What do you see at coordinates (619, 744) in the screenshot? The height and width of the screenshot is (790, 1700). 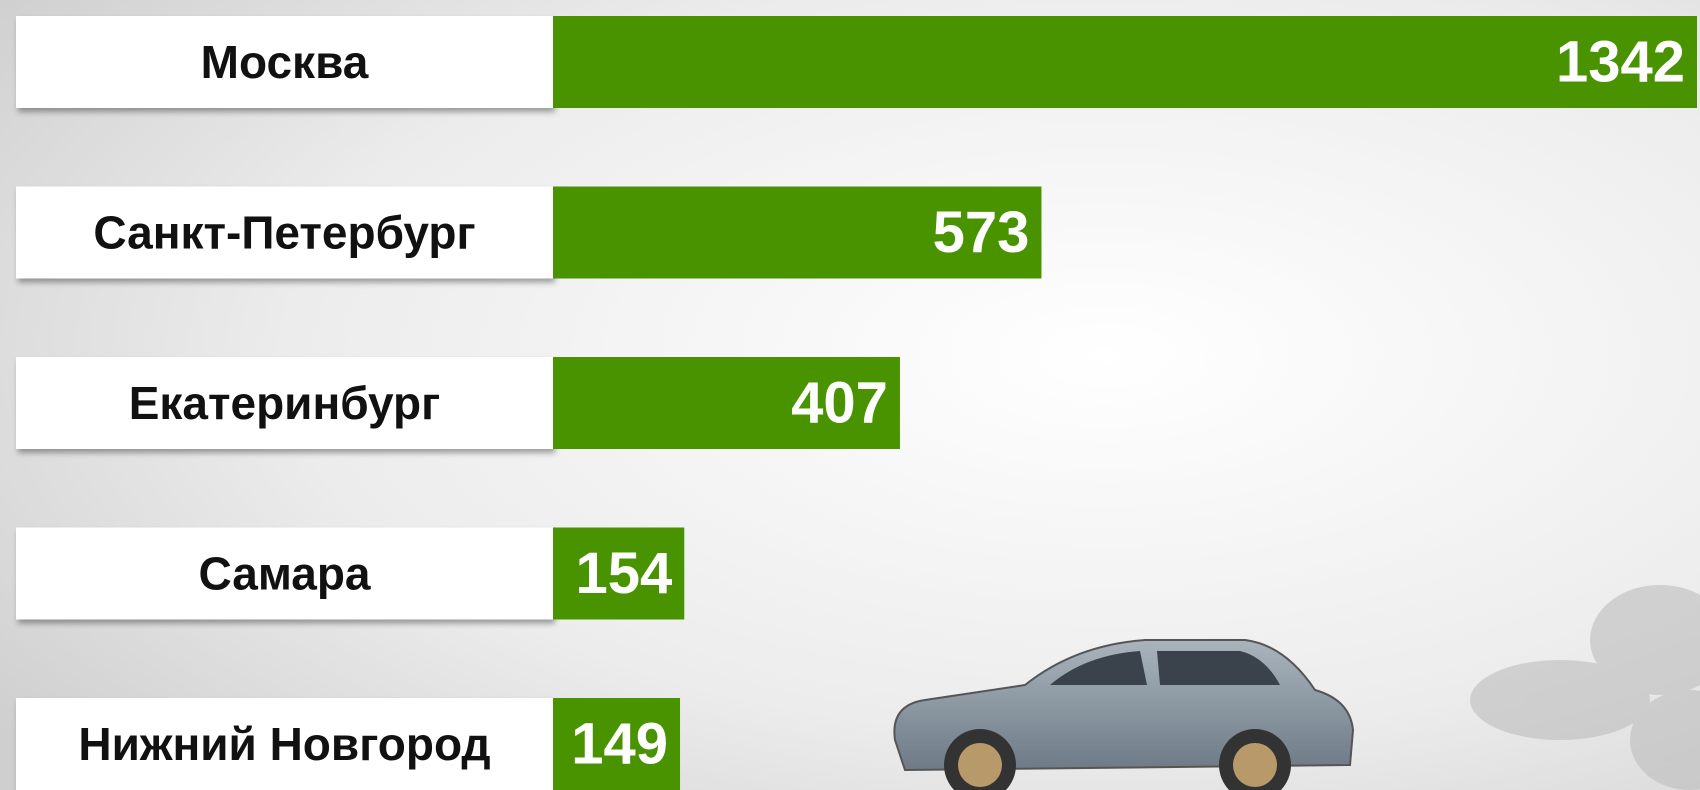 I see `value-label: 149` at bounding box center [619, 744].